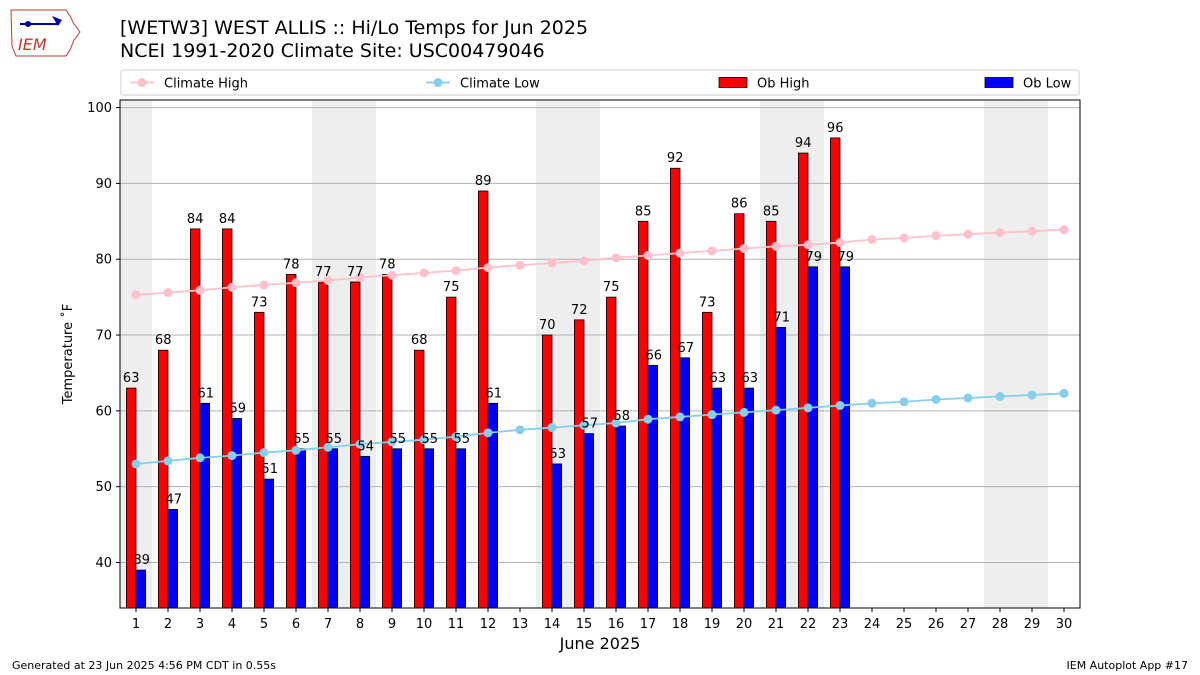  Describe the element at coordinates (600, 643) in the screenshot. I see `x-axis-label: June 2025` at that location.